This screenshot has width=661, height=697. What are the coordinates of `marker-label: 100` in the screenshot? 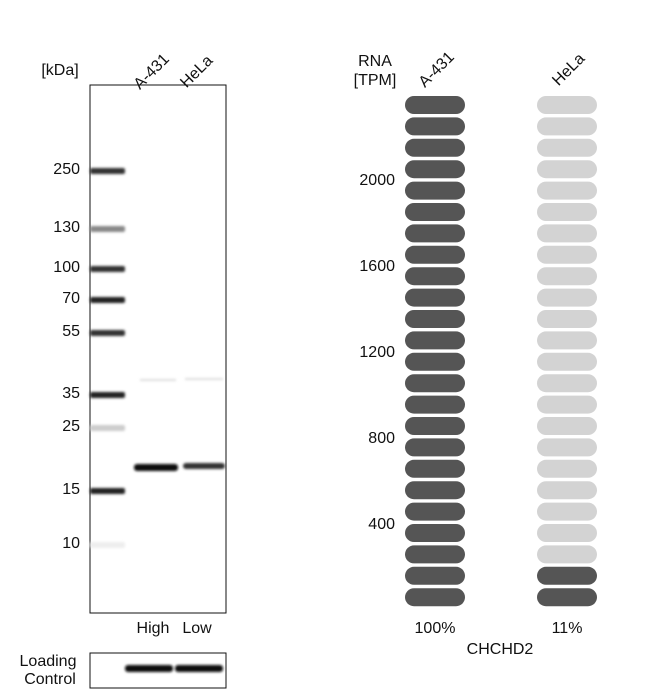 It's located at (66, 267).